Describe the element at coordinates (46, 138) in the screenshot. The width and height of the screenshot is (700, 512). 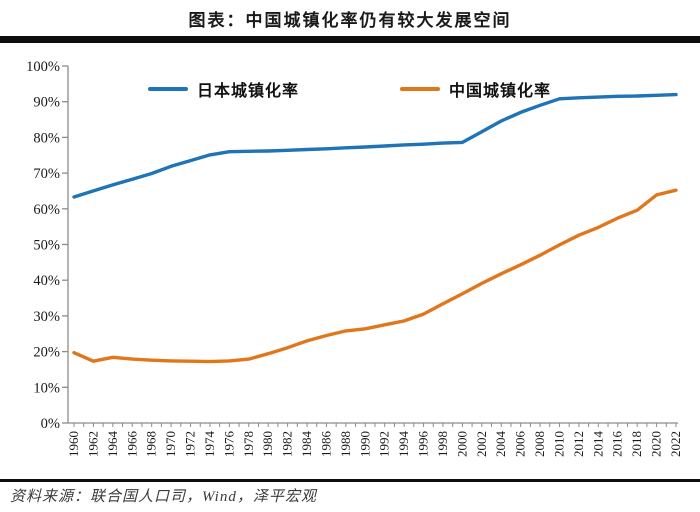
I see `y-tick-label: 80%` at that location.